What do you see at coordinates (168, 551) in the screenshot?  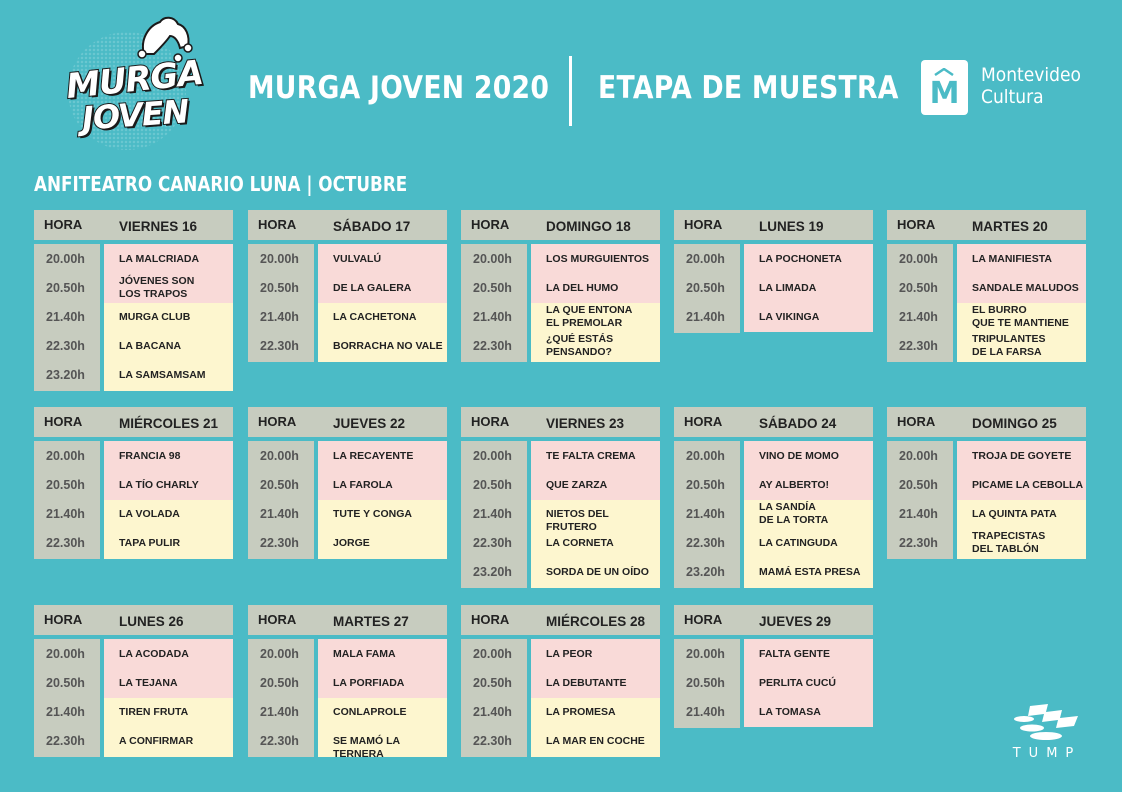 I see `act-entry: TAPA PULIR` at bounding box center [168, 551].